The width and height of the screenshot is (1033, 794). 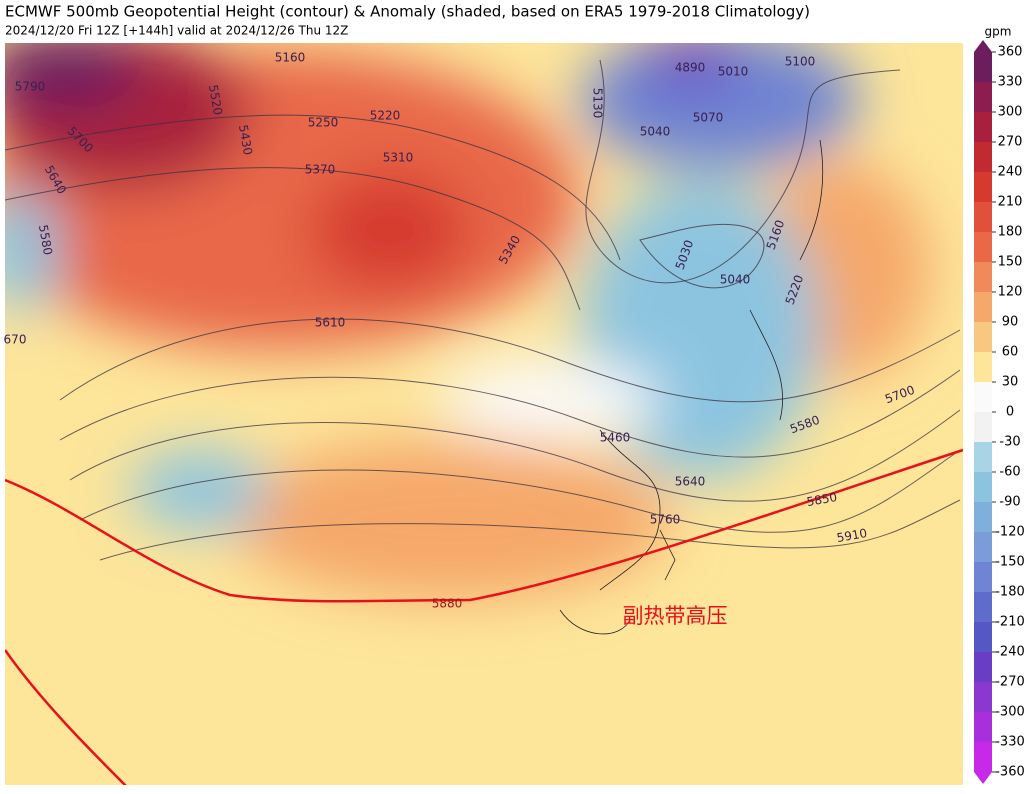 I want to click on annotation: 副热带高压, so click(x=675, y=616).